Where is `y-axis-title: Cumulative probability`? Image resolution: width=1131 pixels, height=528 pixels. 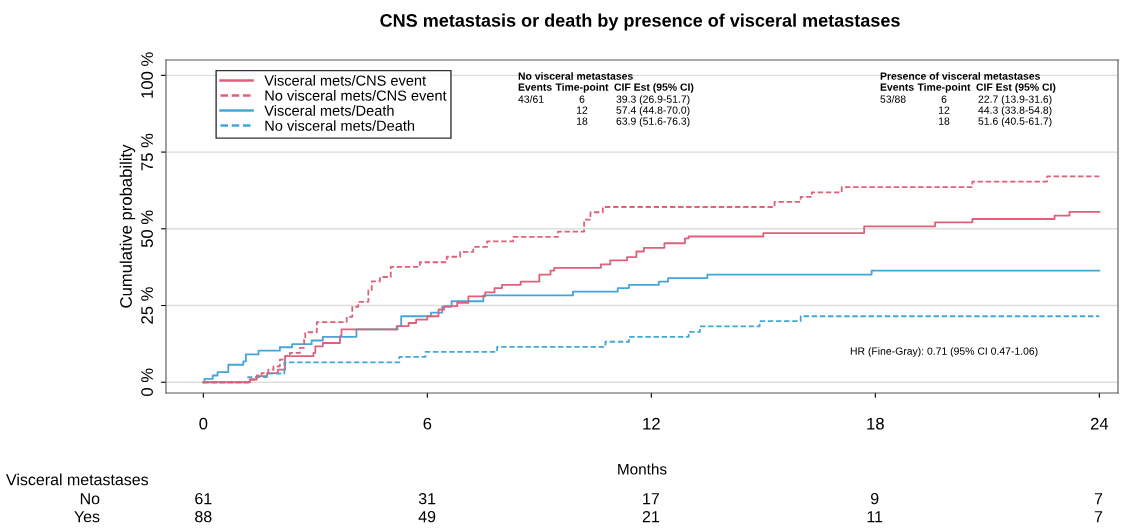
y-axis-title: Cumulative probability is located at coordinates (127, 226).